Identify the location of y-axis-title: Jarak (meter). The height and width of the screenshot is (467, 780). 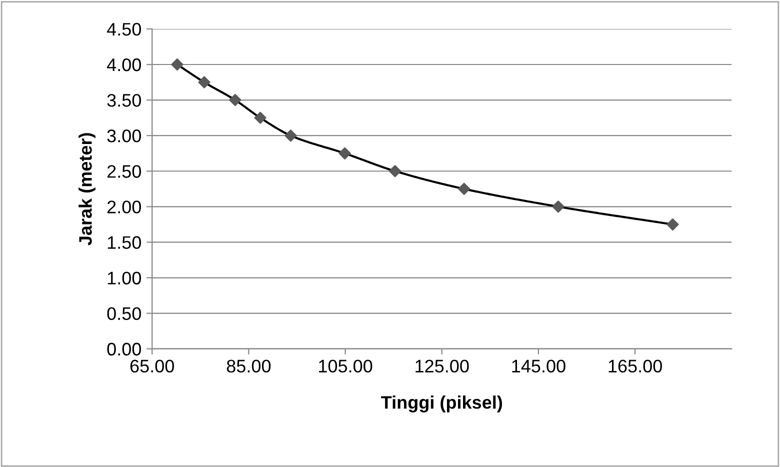
(87, 189).